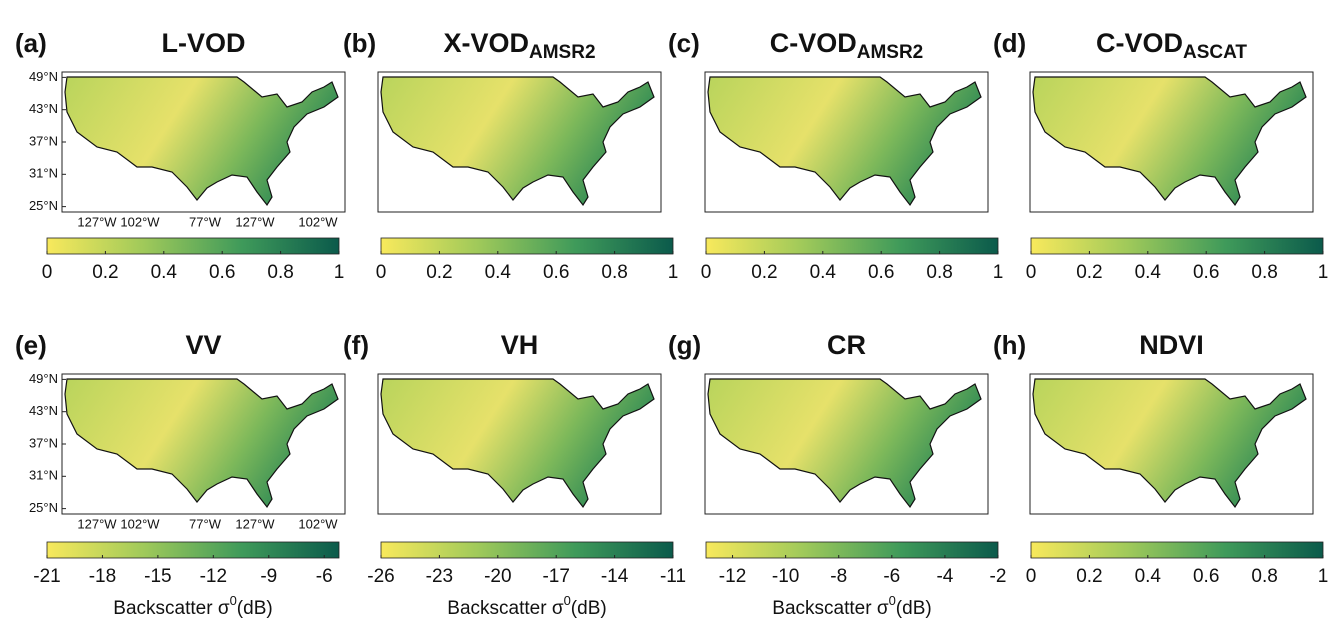 The image size is (1329, 623). Describe the element at coordinates (615, 576) in the screenshot. I see `colorbar-tick-label: -14` at that location.